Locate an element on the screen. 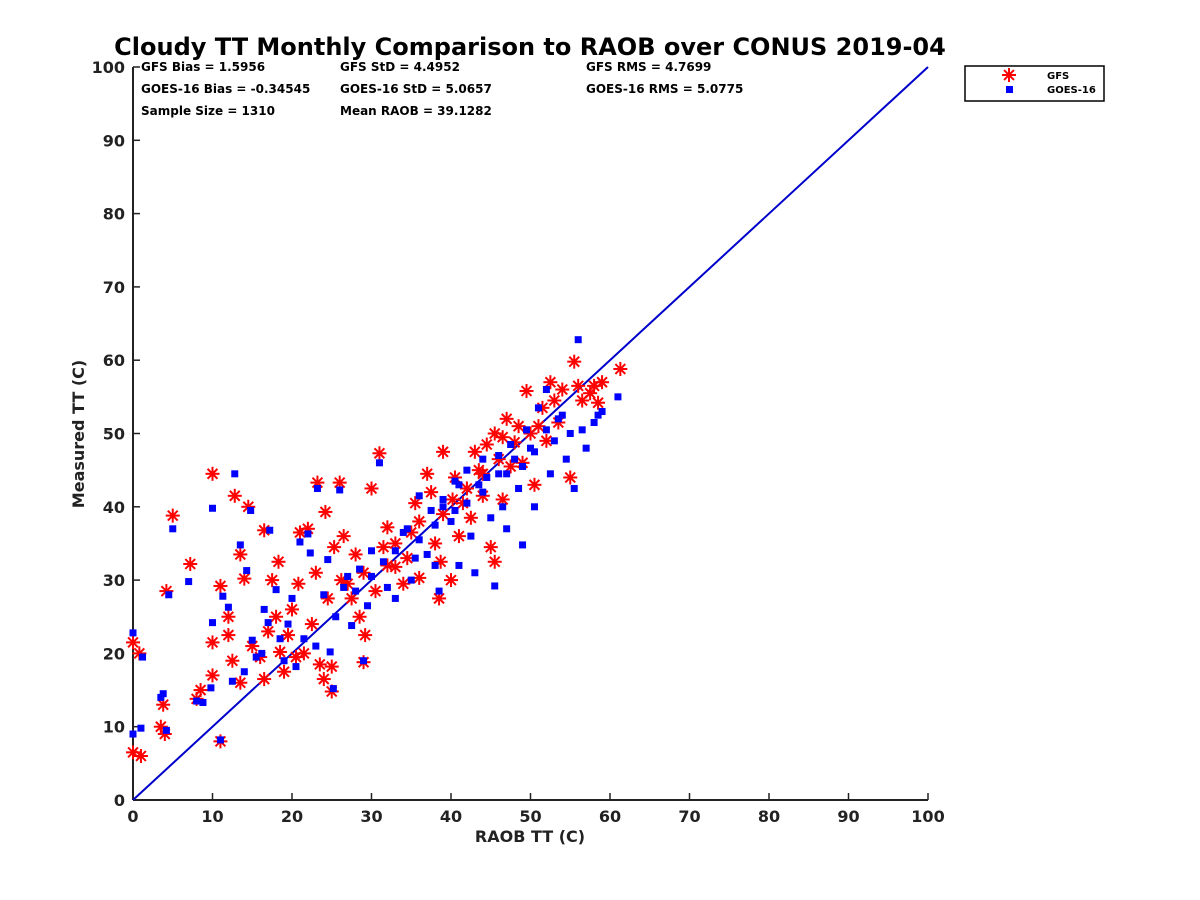  x-tick-label: 100 is located at coordinates (927, 816).